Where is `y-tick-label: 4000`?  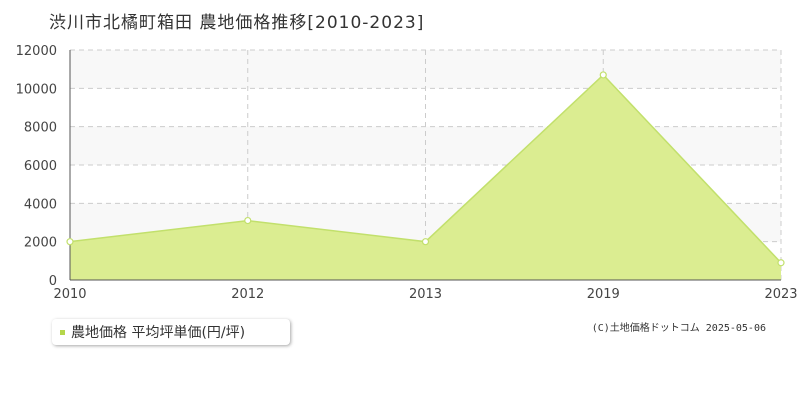 y-tick-label: 4000 is located at coordinates (40, 204).